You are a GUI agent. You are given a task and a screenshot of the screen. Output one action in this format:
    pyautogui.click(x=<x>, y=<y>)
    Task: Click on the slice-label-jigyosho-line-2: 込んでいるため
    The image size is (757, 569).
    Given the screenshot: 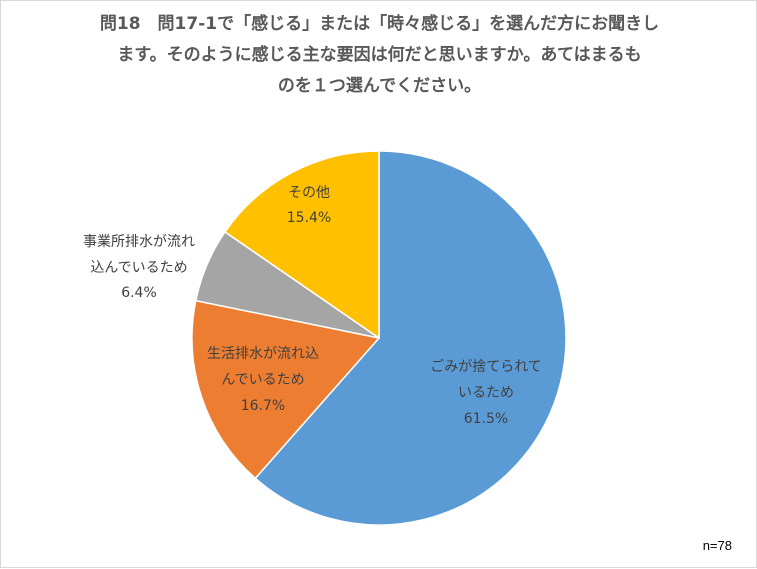 What is the action you would take?
    pyautogui.click(x=138, y=268)
    